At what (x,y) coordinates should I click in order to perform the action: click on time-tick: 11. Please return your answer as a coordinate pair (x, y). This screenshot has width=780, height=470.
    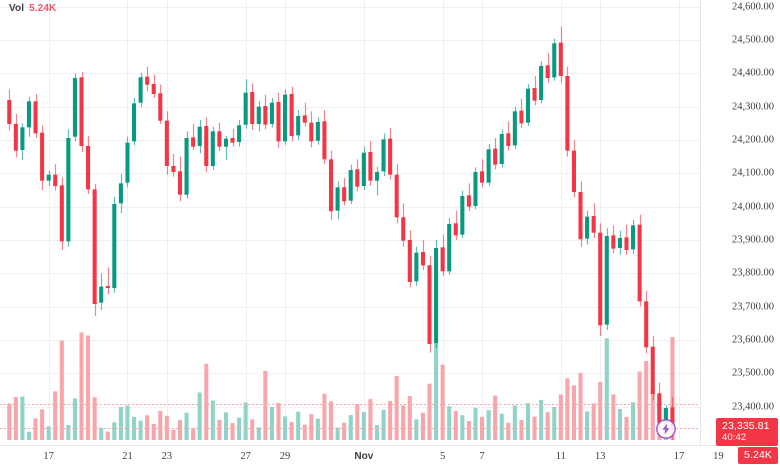
    Looking at the image, I should click on (560, 456).